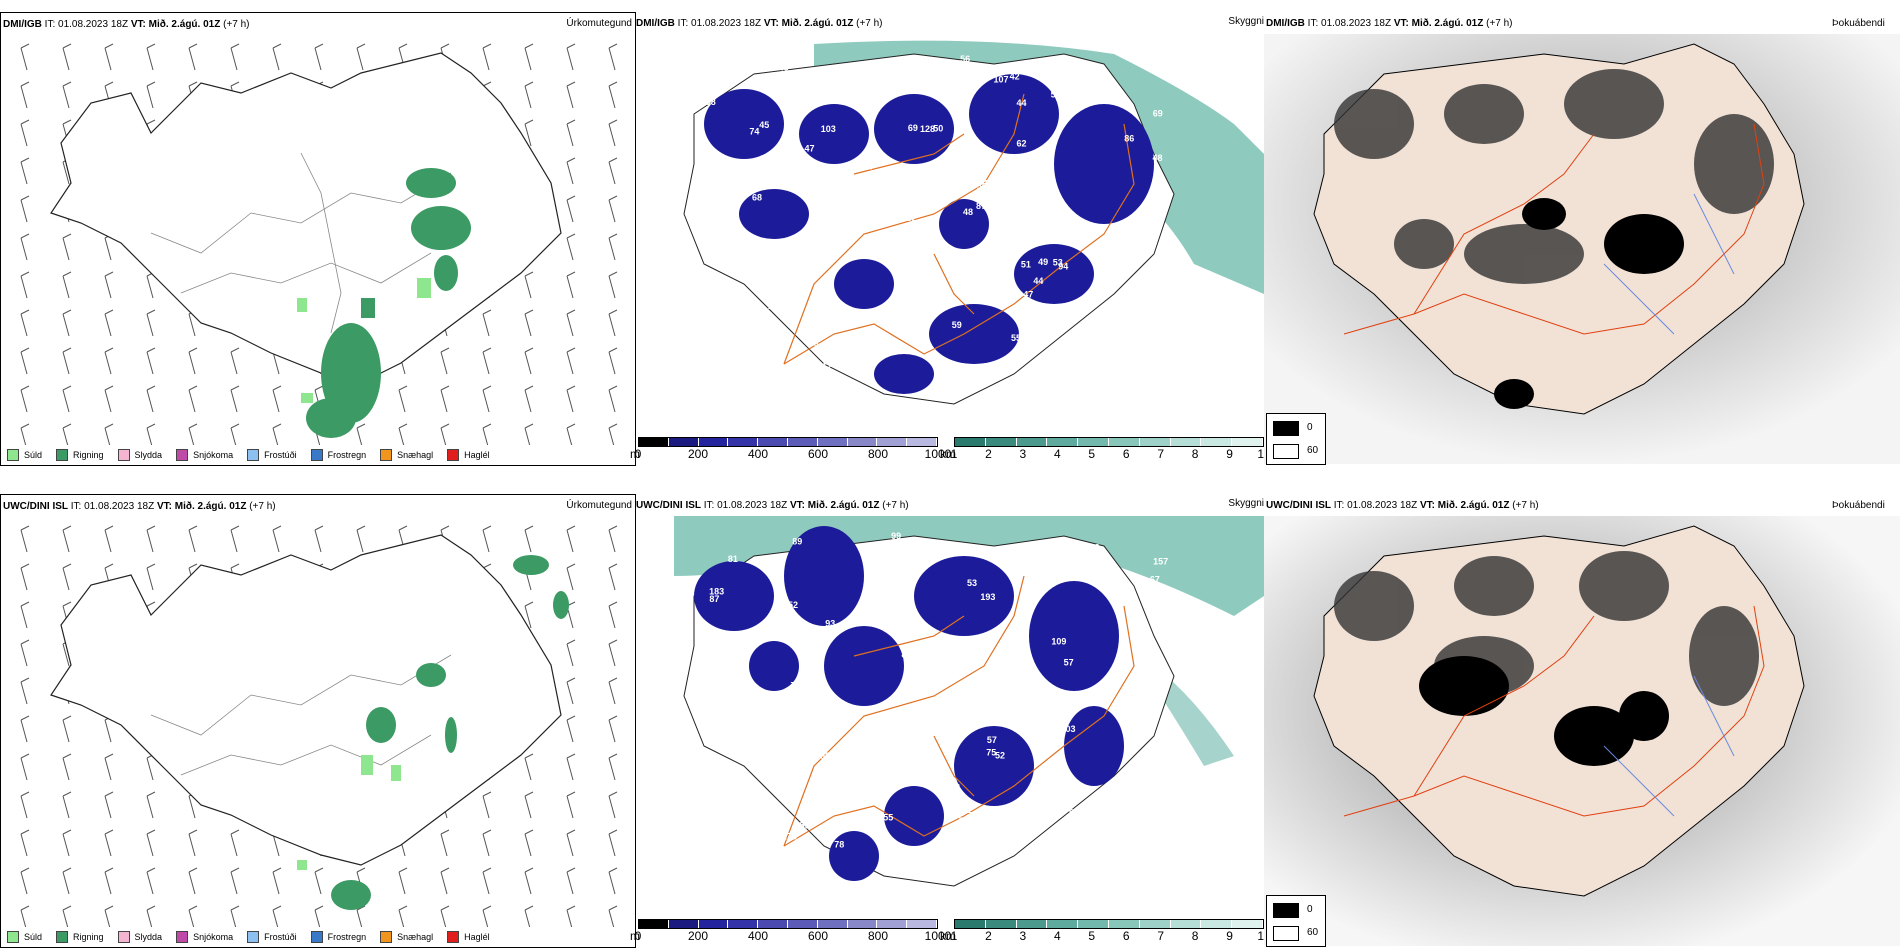 The image size is (1900, 950). What do you see at coordinates (1023, 454) in the screenshot?
I see `colorbar-tick: 3` at bounding box center [1023, 454].